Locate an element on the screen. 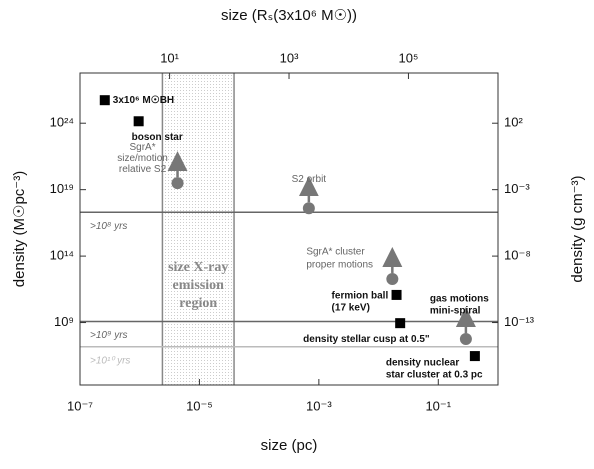 The width and height of the screenshot is (594, 469). y2-axis-title: density (g cm⁻³) is located at coordinates (577, 228).